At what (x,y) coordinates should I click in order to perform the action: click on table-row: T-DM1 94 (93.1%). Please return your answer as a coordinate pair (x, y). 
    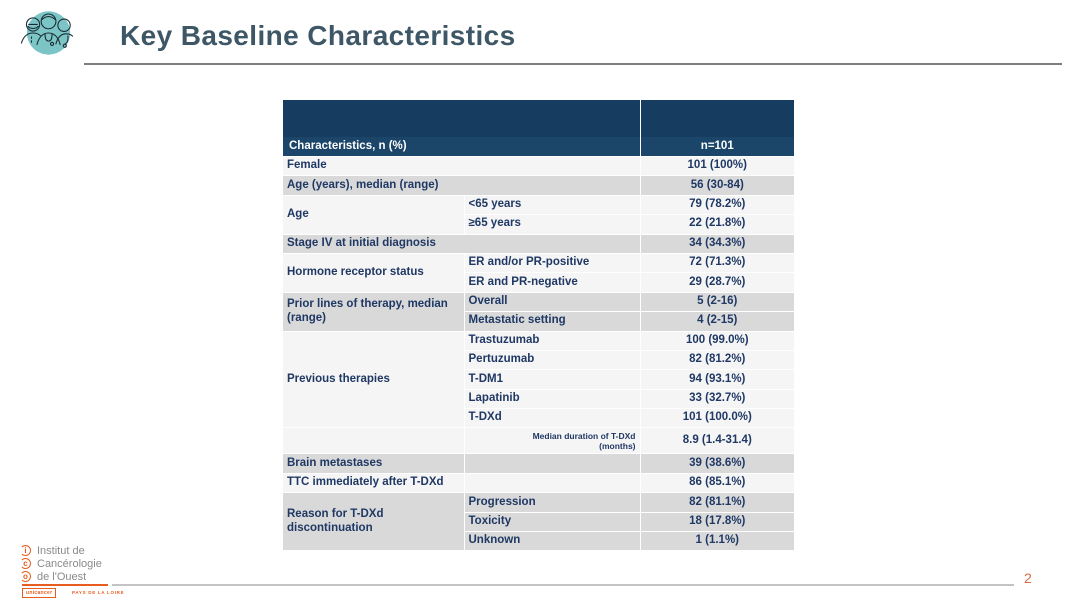
    Looking at the image, I should click on (539, 379).